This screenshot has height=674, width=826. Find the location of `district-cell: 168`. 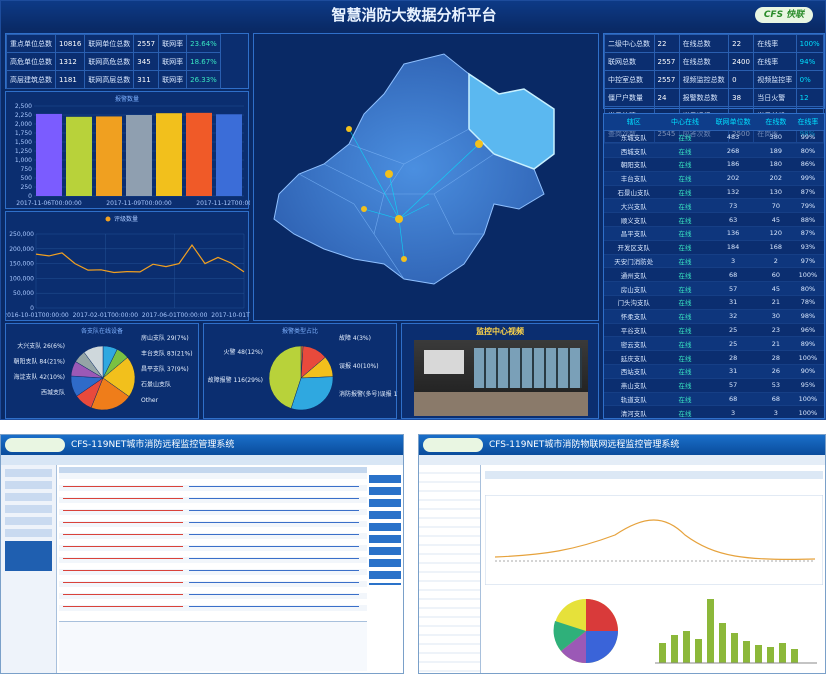

district-cell: 168 is located at coordinates (775, 247).